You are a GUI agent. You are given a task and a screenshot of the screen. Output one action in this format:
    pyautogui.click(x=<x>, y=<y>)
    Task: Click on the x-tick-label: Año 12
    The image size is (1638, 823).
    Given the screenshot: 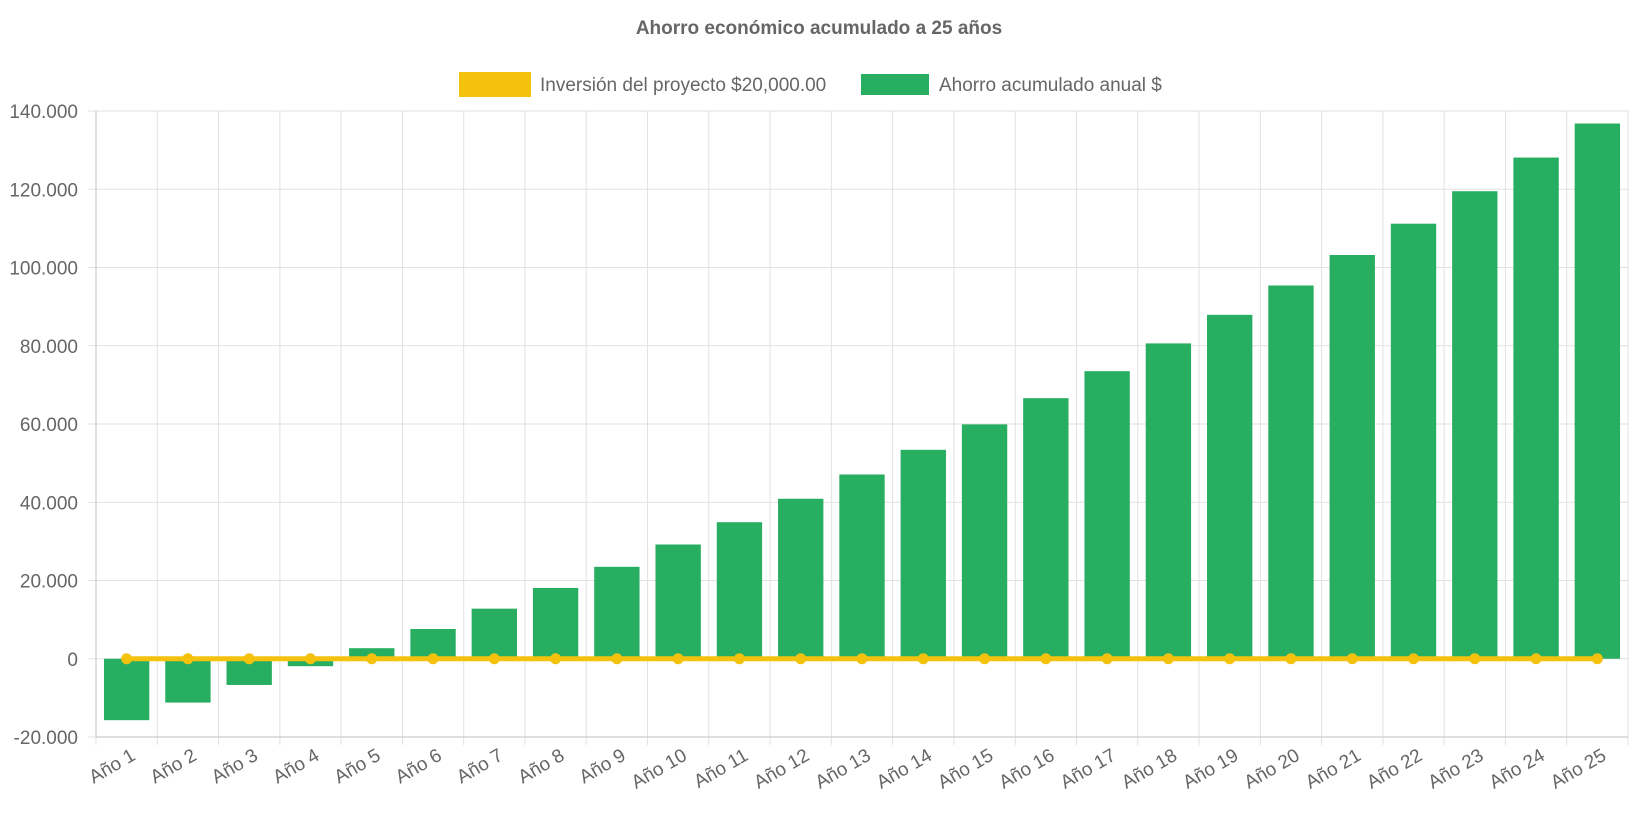 What is the action you would take?
    pyautogui.click(x=782, y=769)
    